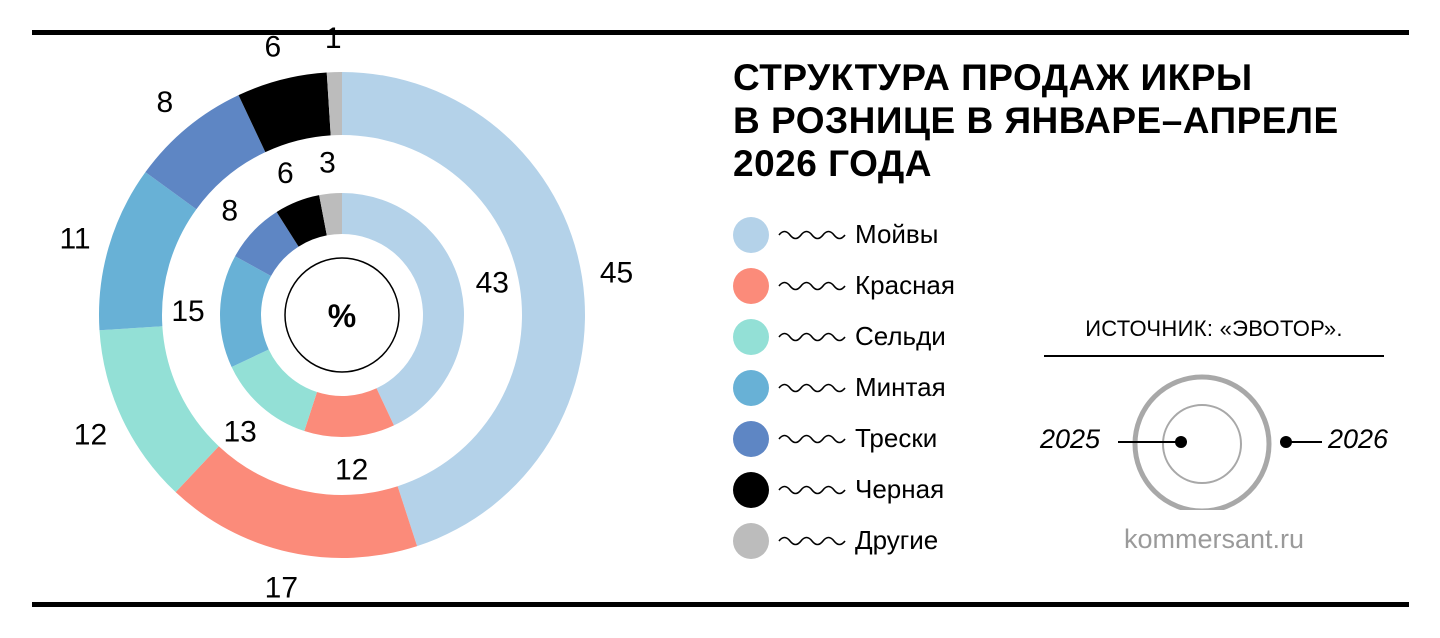 The image size is (1440, 638). I want to click on legend-item: Трески, so click(883, 438).